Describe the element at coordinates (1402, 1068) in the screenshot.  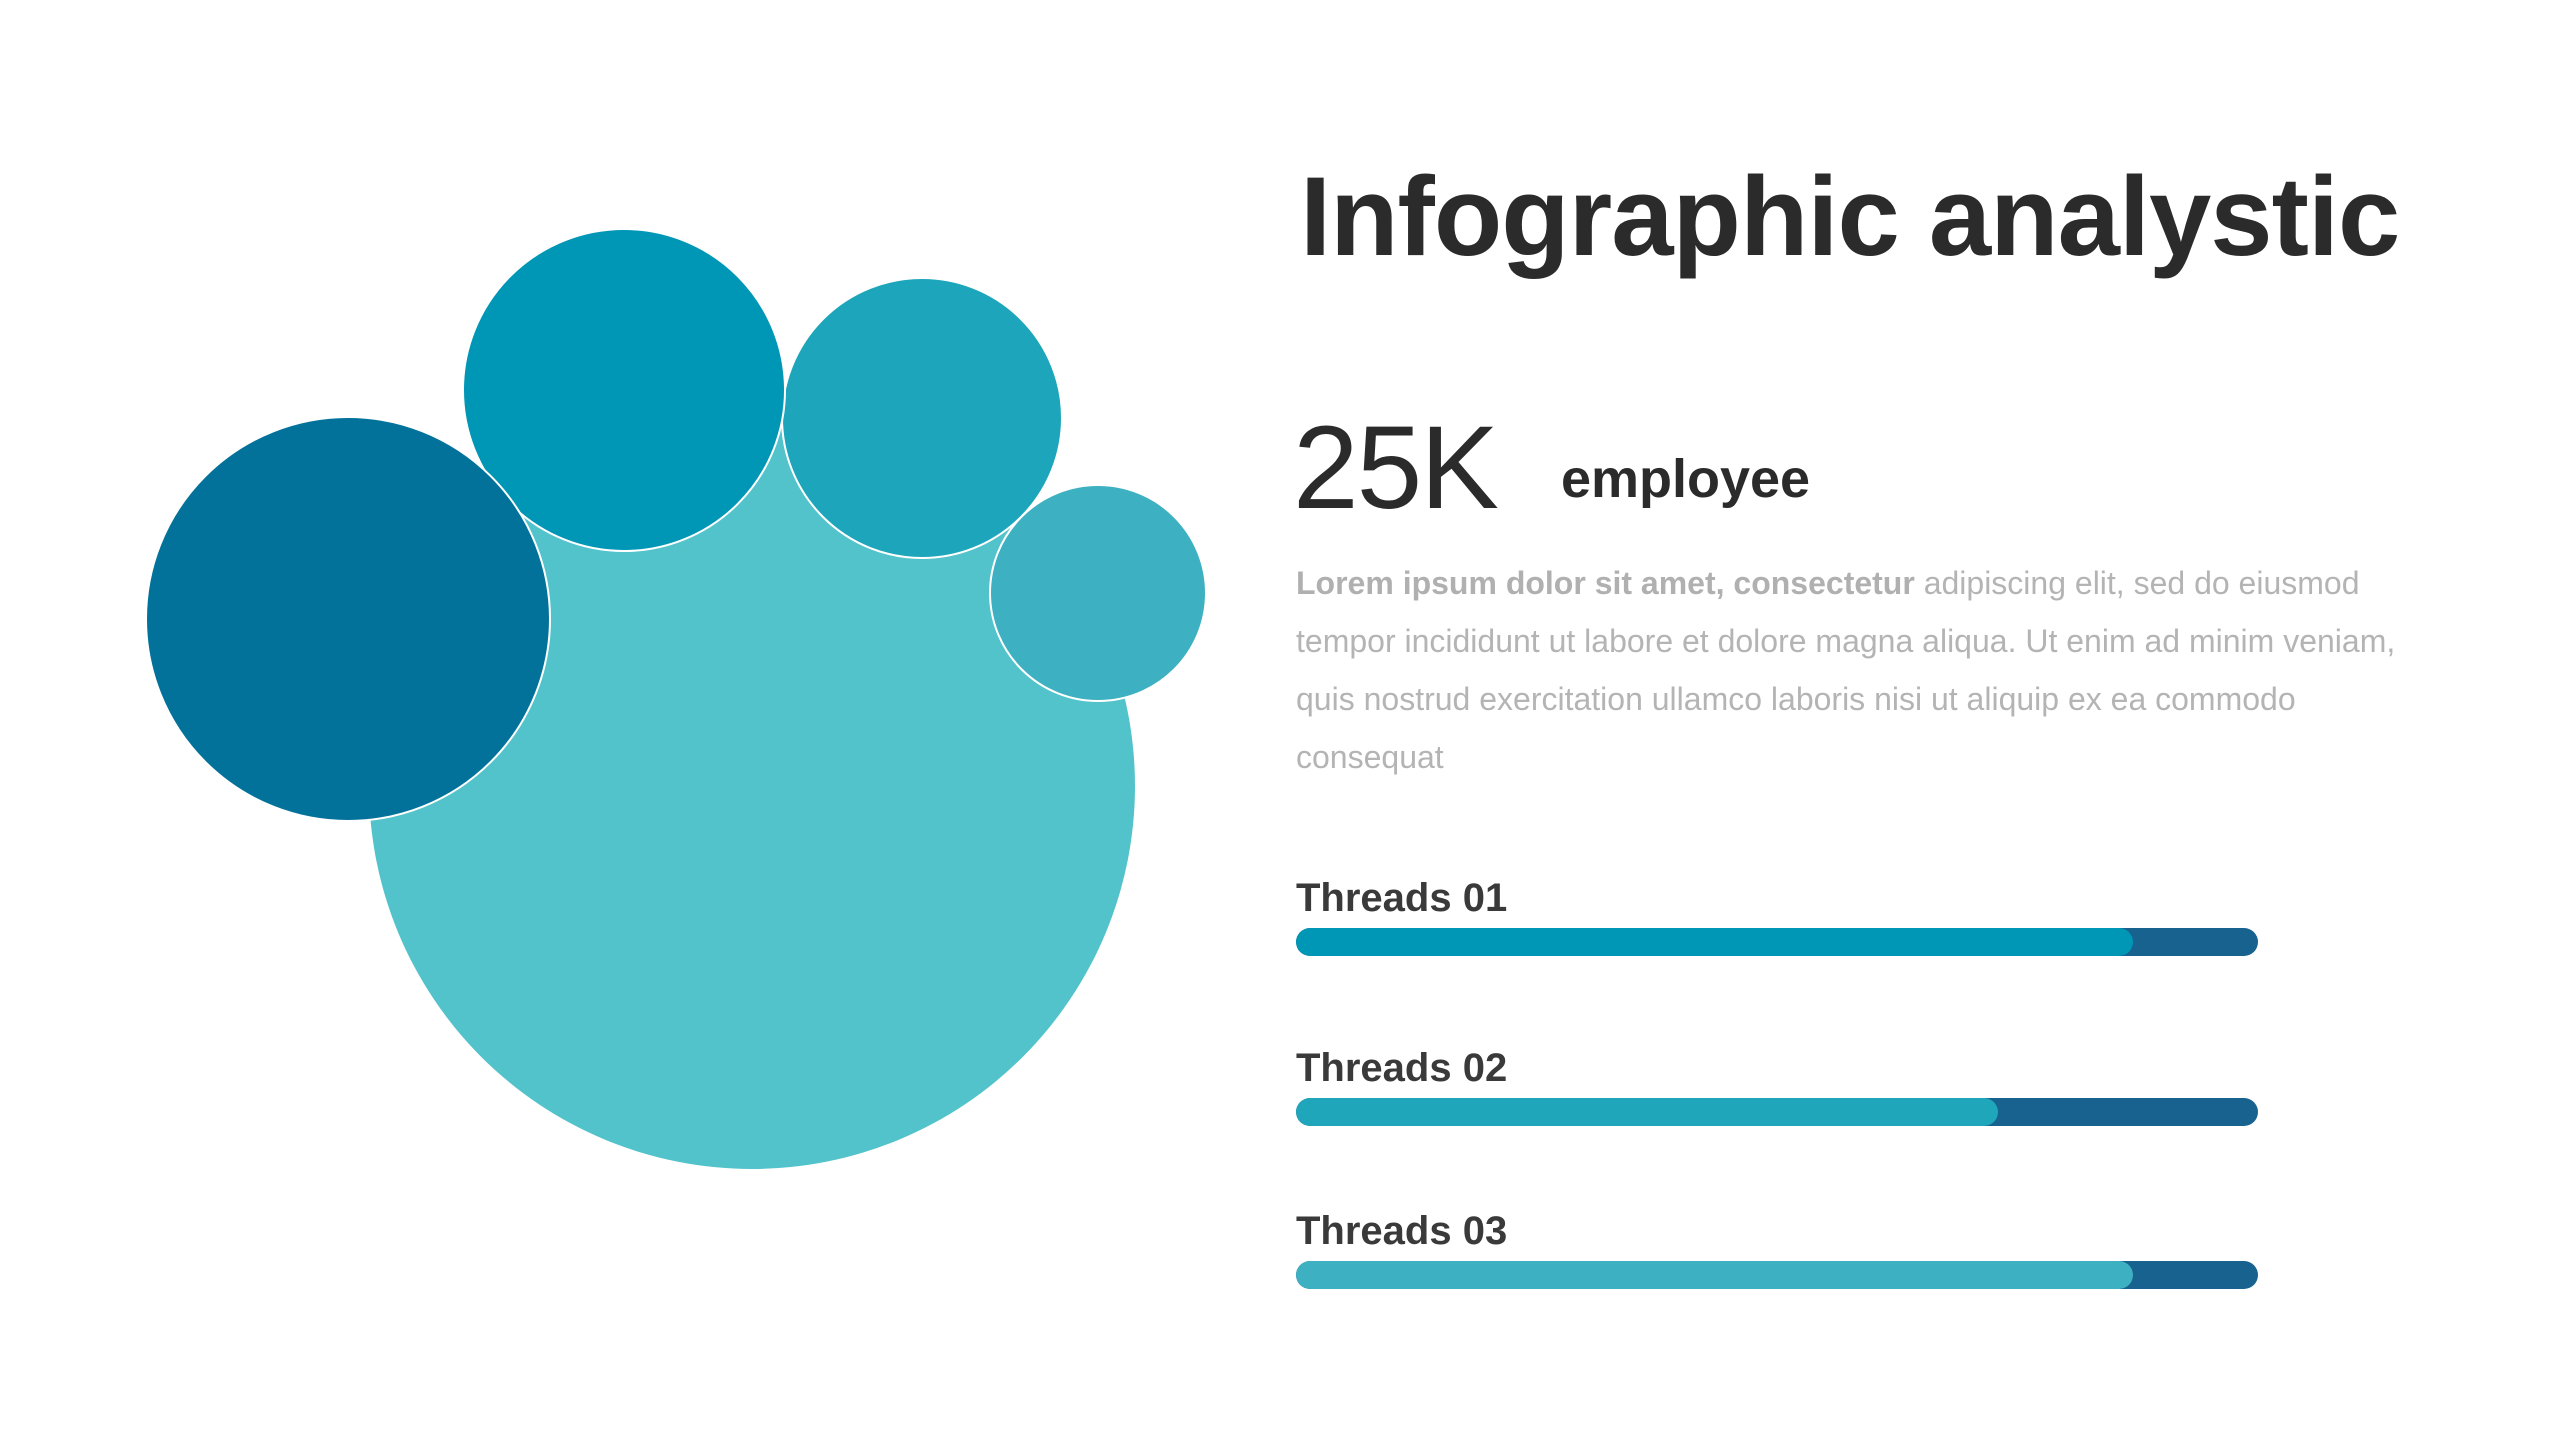
I see `thread-label: Threads 02` at that location.